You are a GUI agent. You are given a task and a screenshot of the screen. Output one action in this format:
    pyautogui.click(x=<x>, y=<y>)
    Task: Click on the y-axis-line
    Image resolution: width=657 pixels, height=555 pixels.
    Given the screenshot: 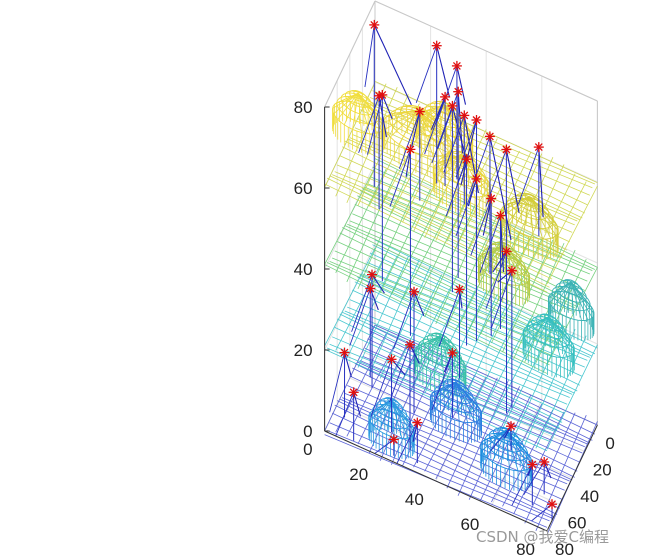 What is the action you would take?
    pyautogui.click(x=436, y=481)
    